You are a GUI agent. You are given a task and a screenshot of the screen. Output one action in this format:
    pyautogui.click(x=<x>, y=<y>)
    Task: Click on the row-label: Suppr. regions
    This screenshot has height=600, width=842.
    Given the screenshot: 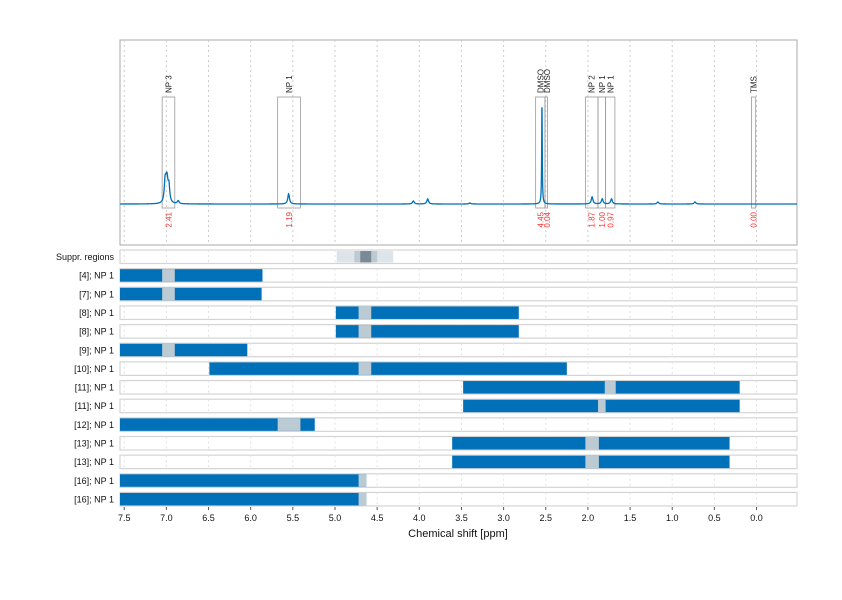 What is the action you would take?
    pyautogui.click(x=85, y=257)
    